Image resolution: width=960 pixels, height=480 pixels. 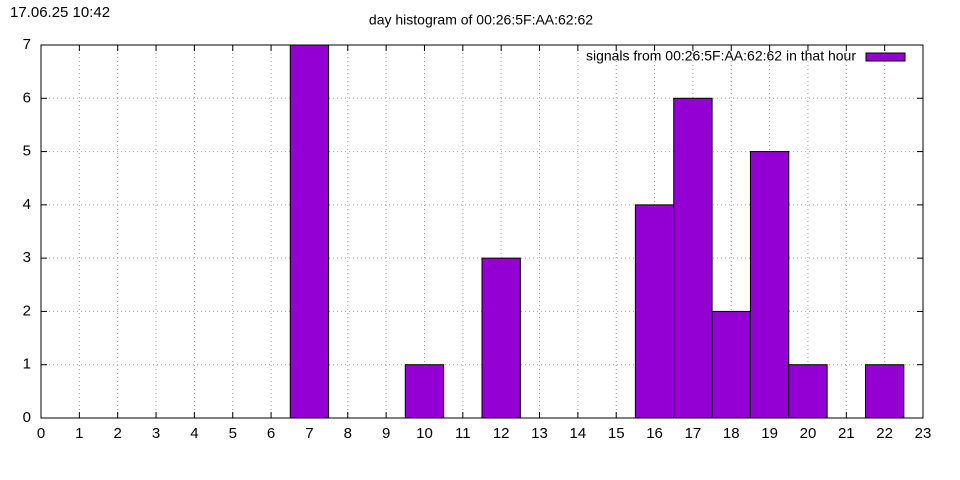 What do you see at coordinates (118, 433) in the screenshot?
I see `x-tick-label: 2` at bounding box center [118, 433].